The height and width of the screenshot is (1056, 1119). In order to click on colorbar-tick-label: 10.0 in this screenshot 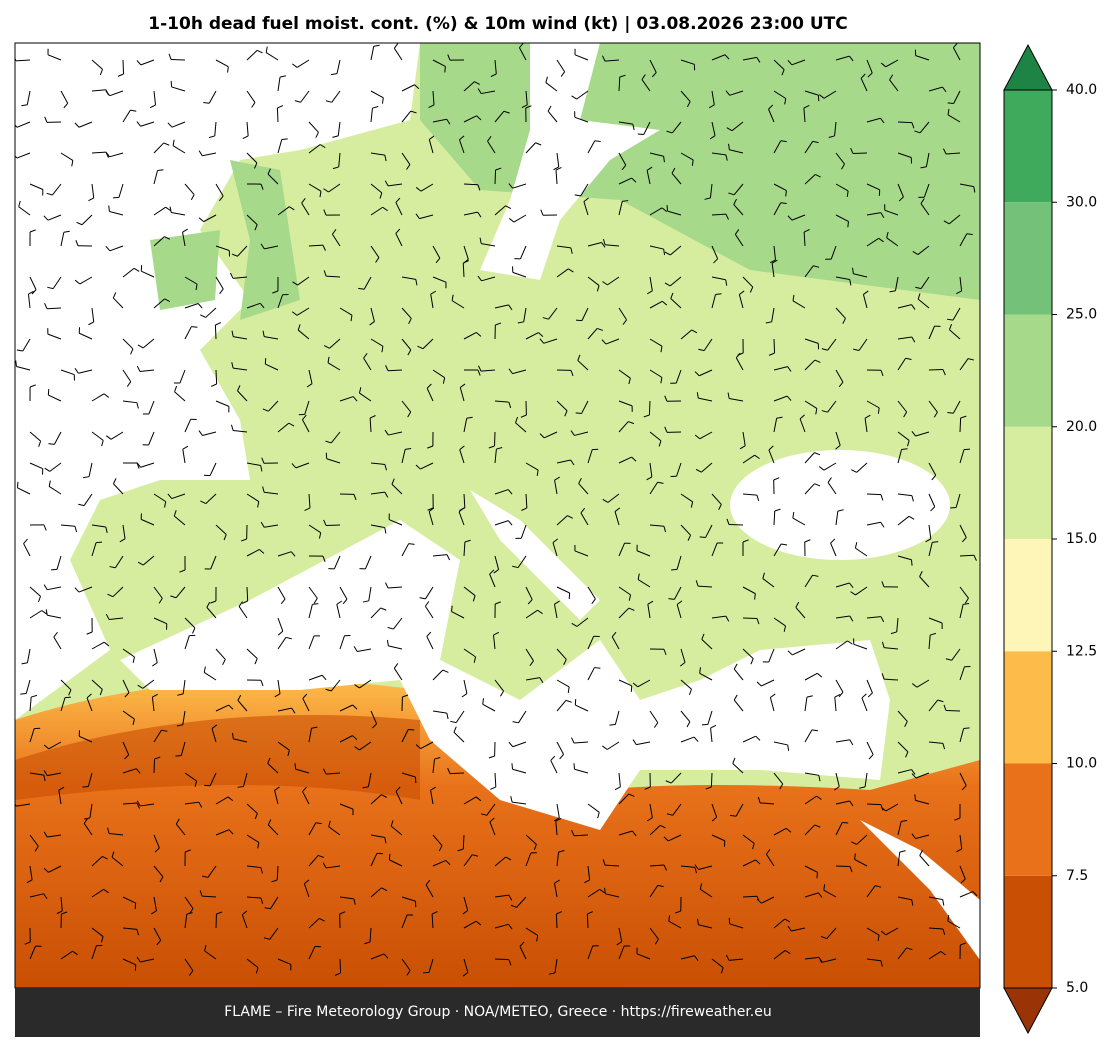, I will do `click(1081, 764)`.